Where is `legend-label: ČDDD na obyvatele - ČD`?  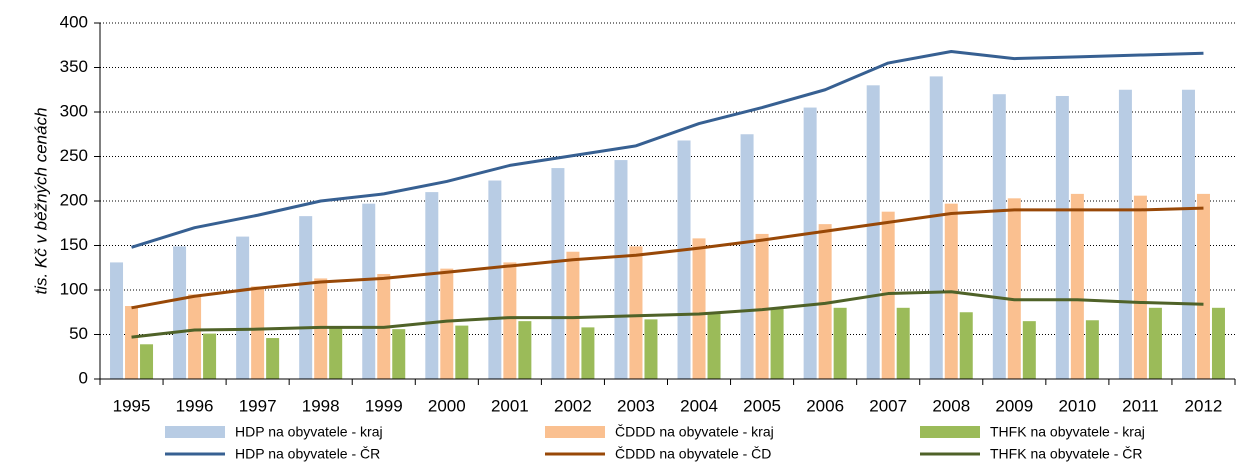 legend-label: ČDDD na obyvatele - ČD is located at coordinates (693, 454).